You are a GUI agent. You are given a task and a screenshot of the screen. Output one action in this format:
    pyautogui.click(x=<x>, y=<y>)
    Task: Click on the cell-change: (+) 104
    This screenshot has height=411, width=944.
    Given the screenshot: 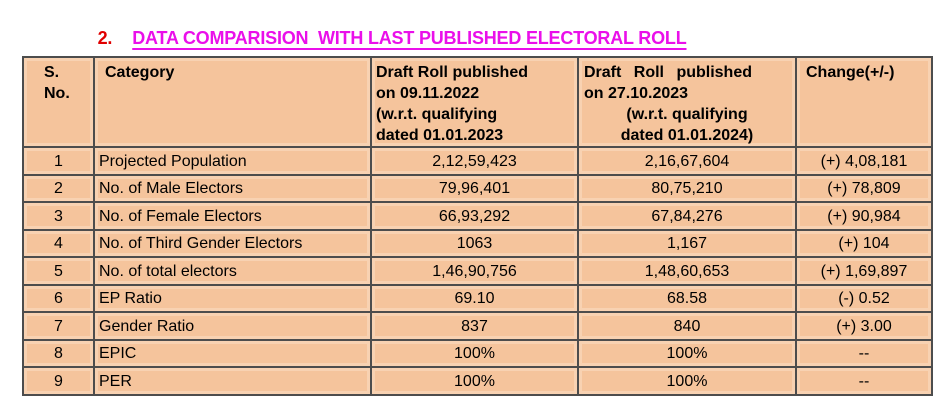 What is the action you would take?
    pyautogui.click(x=864, y=243)
    